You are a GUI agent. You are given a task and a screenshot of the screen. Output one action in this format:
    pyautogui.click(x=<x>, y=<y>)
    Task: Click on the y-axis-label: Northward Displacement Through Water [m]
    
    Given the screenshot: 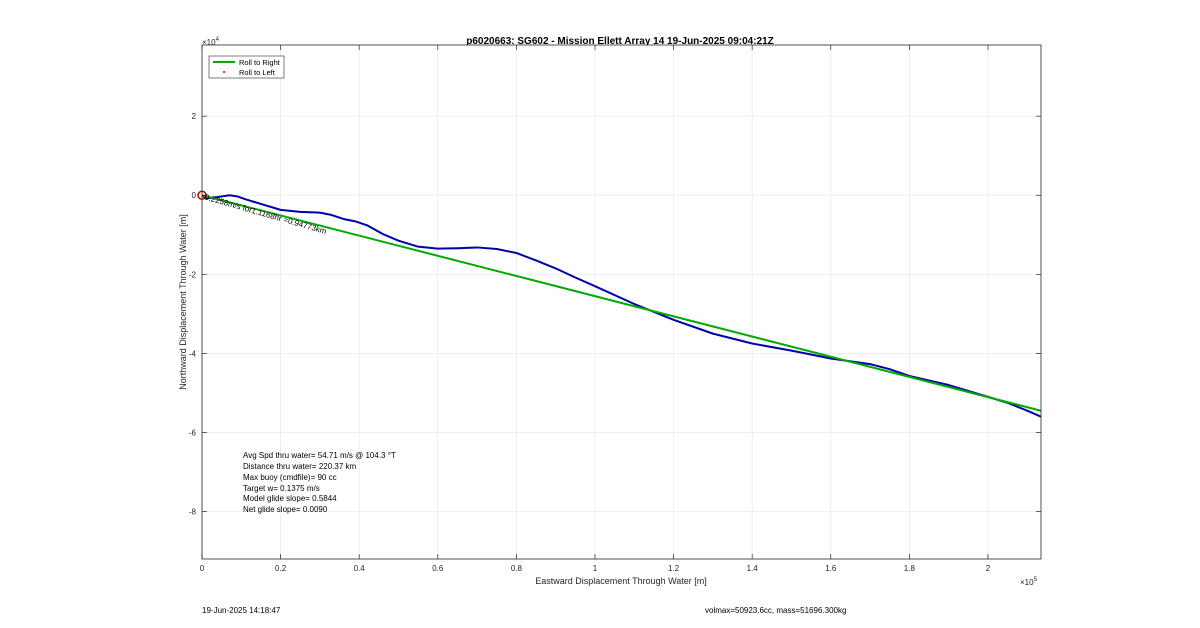 What is the action you would take?
    pyautogui.click(x=183, y=302)
    